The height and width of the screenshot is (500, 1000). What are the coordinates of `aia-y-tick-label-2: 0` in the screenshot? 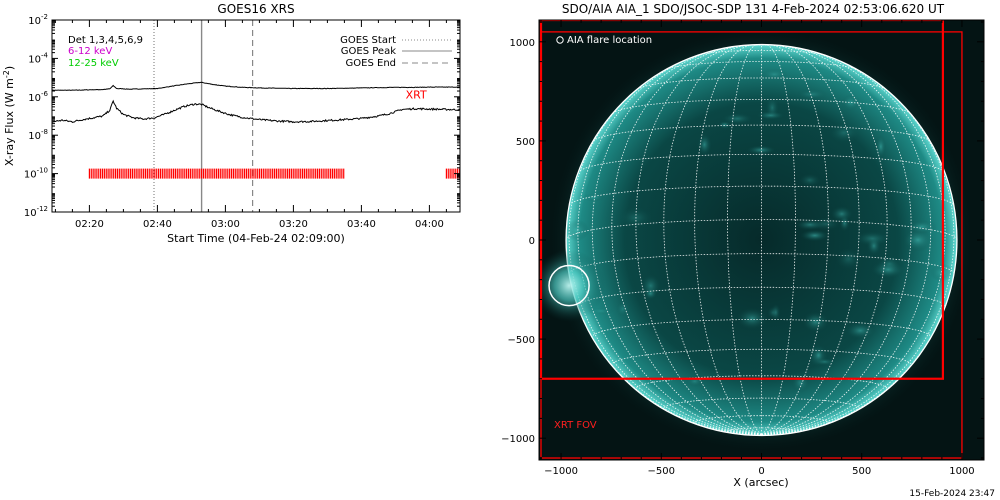 It's located at (532, 241).